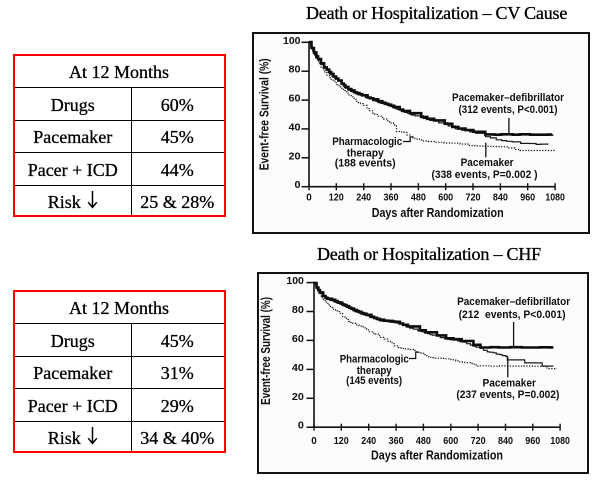  Describe the element at coordinates (374, 381) in the screenshot. I see `svg-text: (145 events)` at that location.